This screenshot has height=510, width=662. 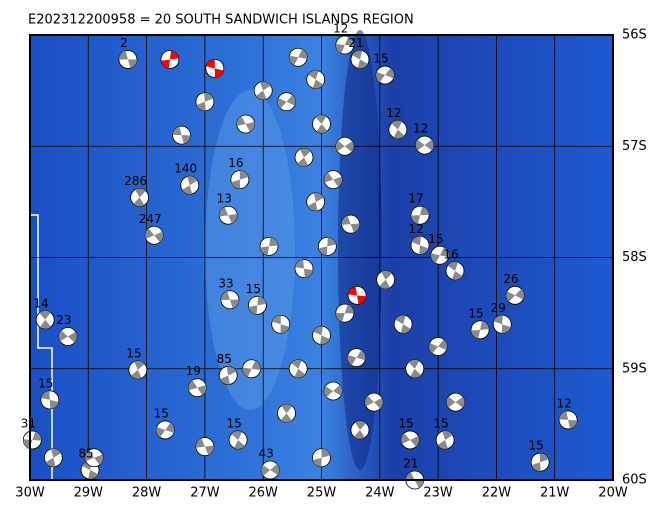 What do you see at coordinates (89, 493) in the screenshot?
I see `x-tick-label: 29W` at bounding box center [89, 493].